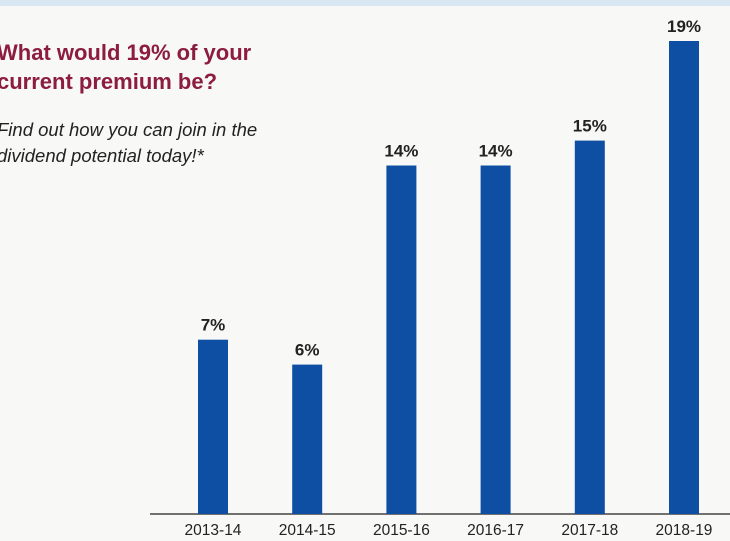 This screenshot has width=730, height=541. Describe the element at coordinates (365, 3) in the screenshot. I see `top-band` at that location.